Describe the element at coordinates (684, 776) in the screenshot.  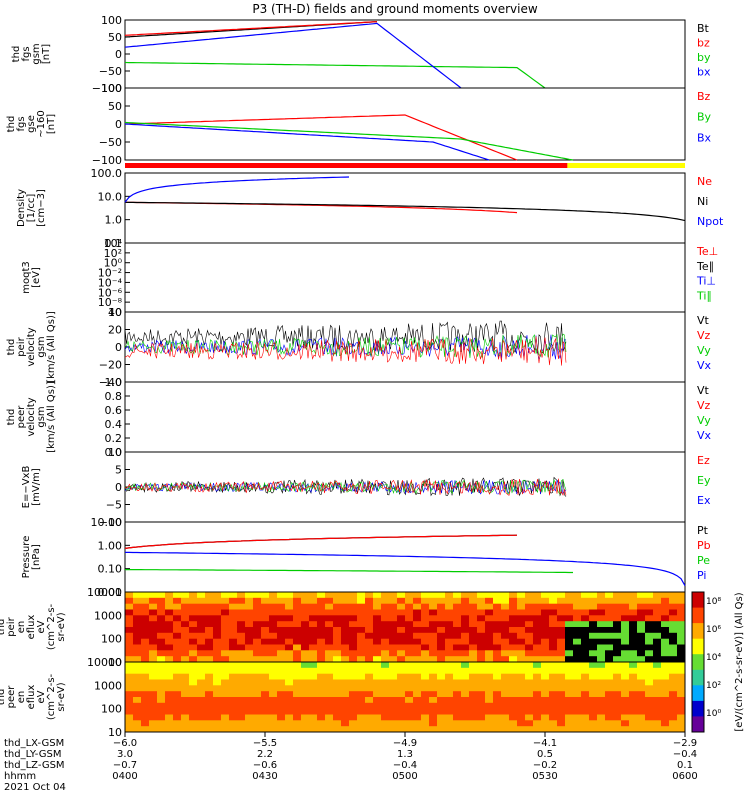
I see `x-tick-label: 0600` at that location.